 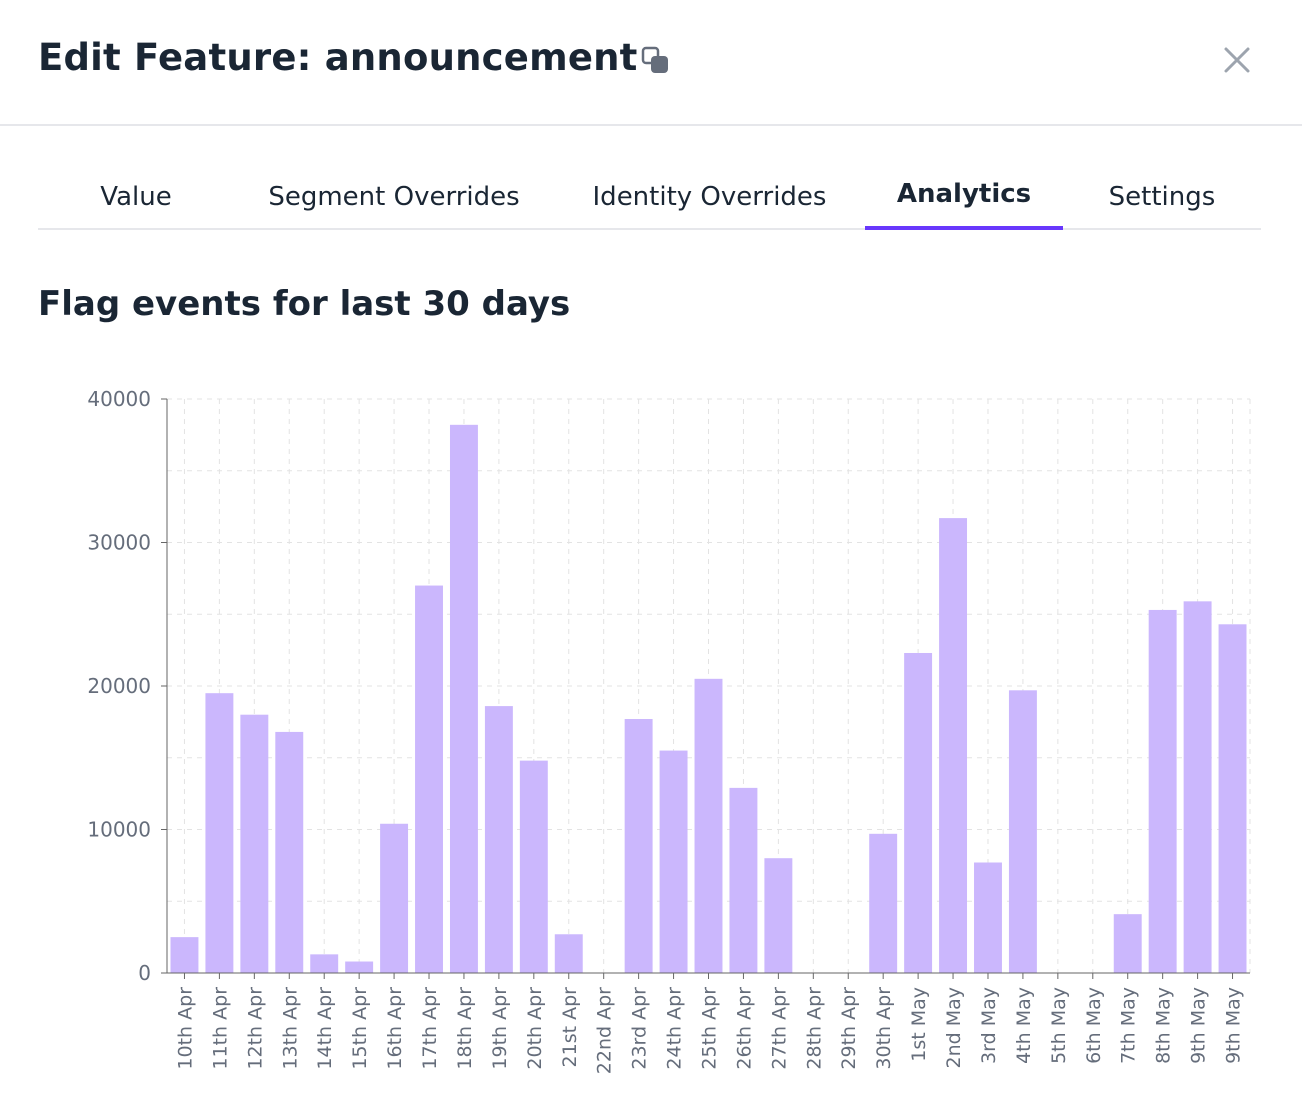 What do you see at coordinates (570, 1027) in the screenshot?
I see `x-tick-label: 21st Apr` at bounding box center [570, 1027].